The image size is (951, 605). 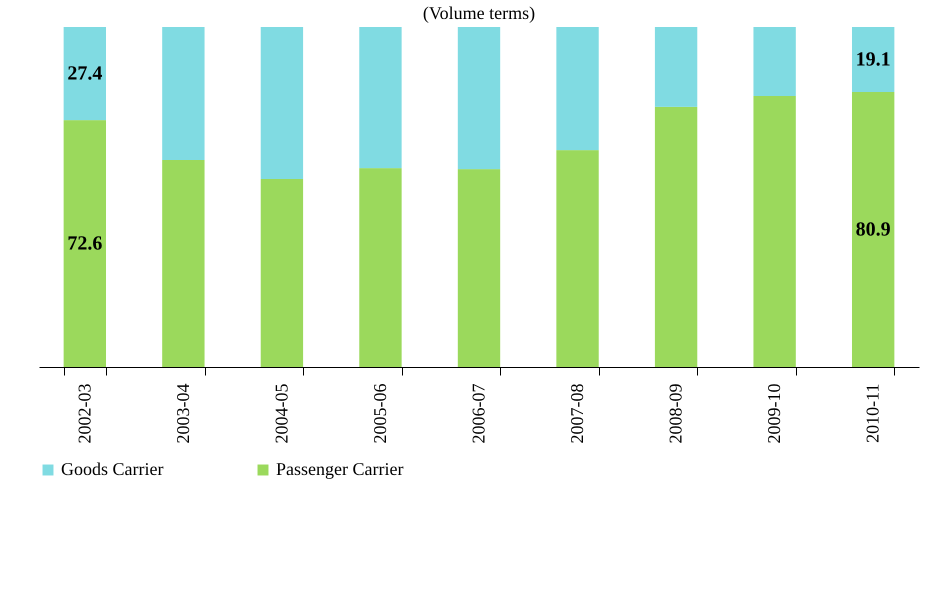 I want to click on data-label: 80.9, so click(x=873, y=229).